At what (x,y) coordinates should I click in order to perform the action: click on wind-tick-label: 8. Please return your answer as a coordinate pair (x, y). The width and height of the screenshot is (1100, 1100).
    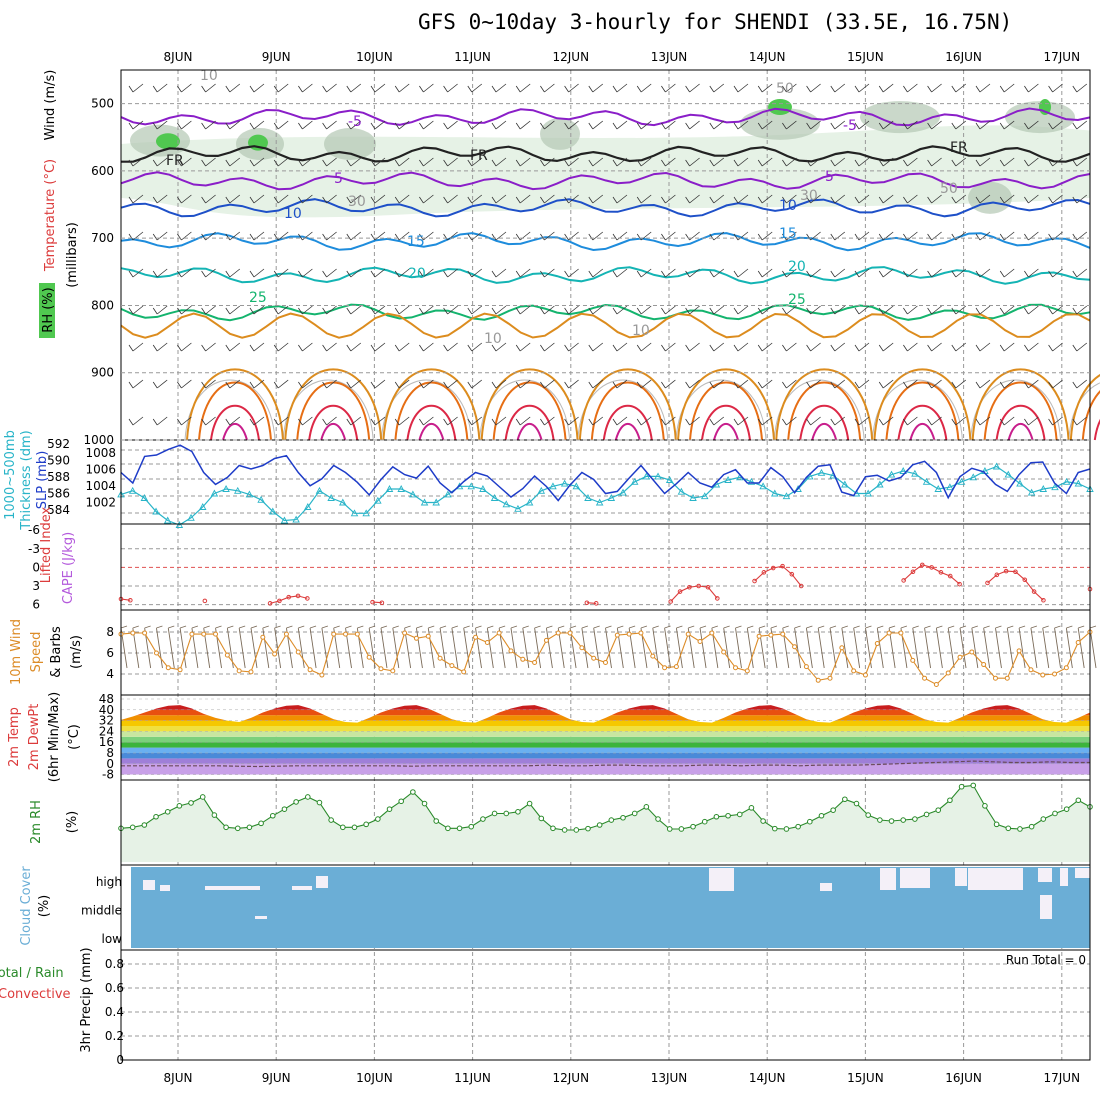
    Looking at the image, I should click on (110, 632).